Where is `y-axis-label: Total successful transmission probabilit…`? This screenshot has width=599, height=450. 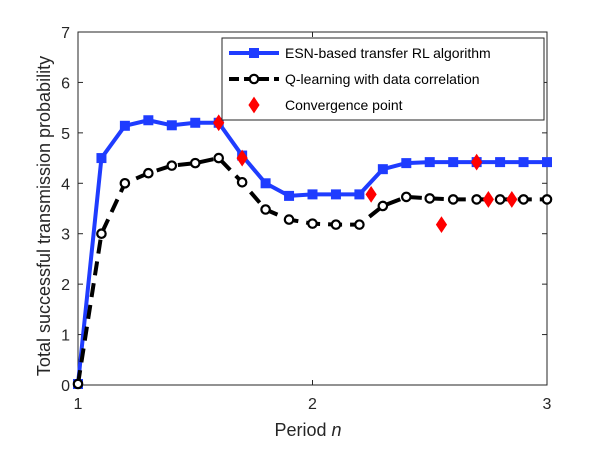 y-axis-label: Total successful transmission probabilit… is located at coordinates (44, 216).